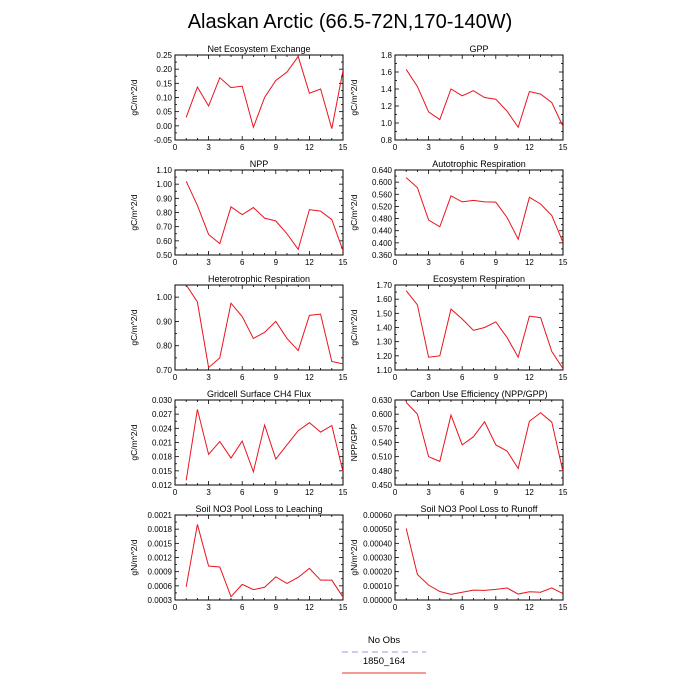  I want to click on y-tick-label: 0.00040, so click(377, 543).